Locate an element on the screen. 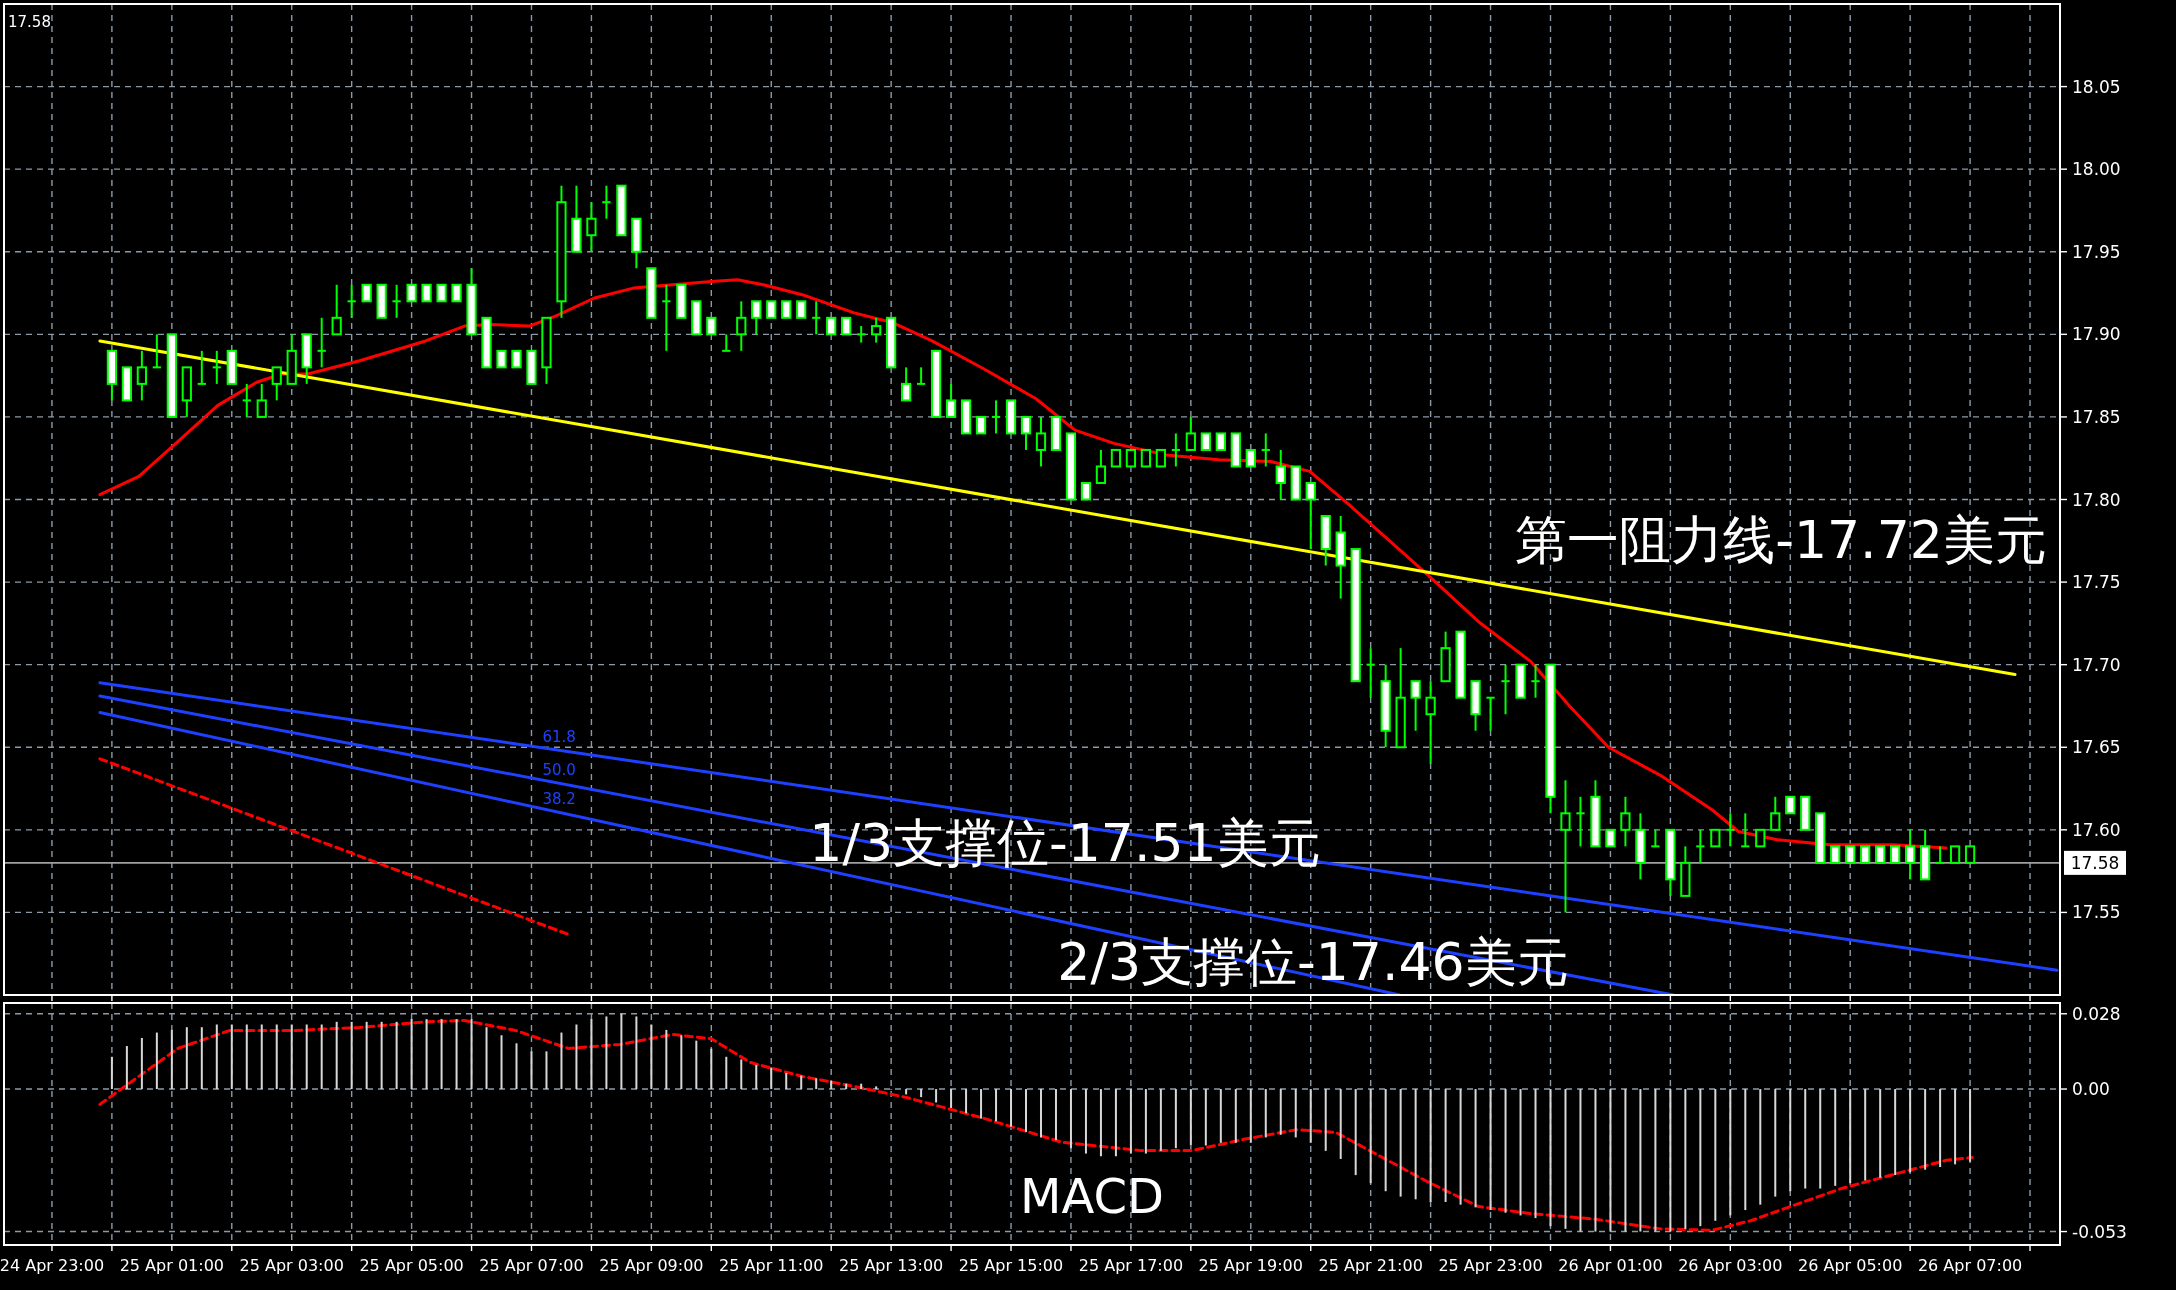 The image size is (2176, 1290). x-tick-label: 25 Apr 11:00 is located at coordinates (771, 1265).